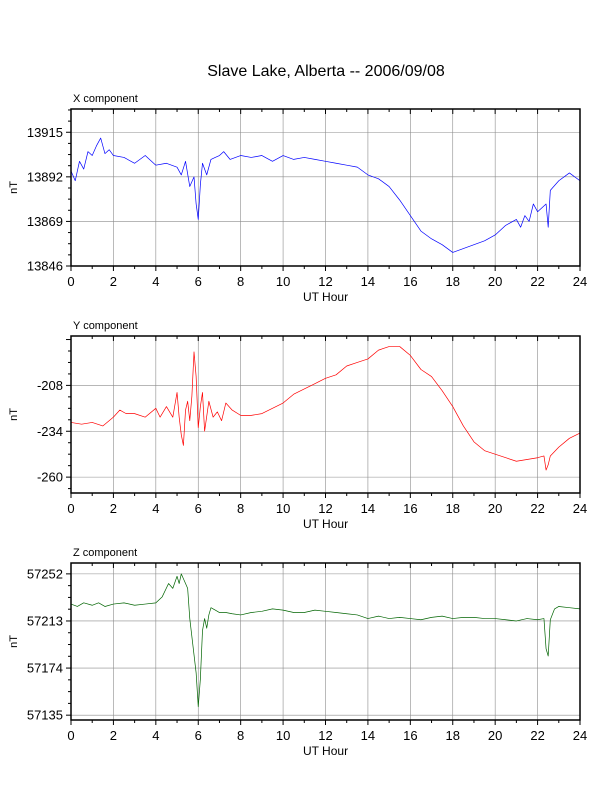 The height and width of the screenshot is (792, 612). I want to click on y-tick-label: 13892, so click(45, 176).